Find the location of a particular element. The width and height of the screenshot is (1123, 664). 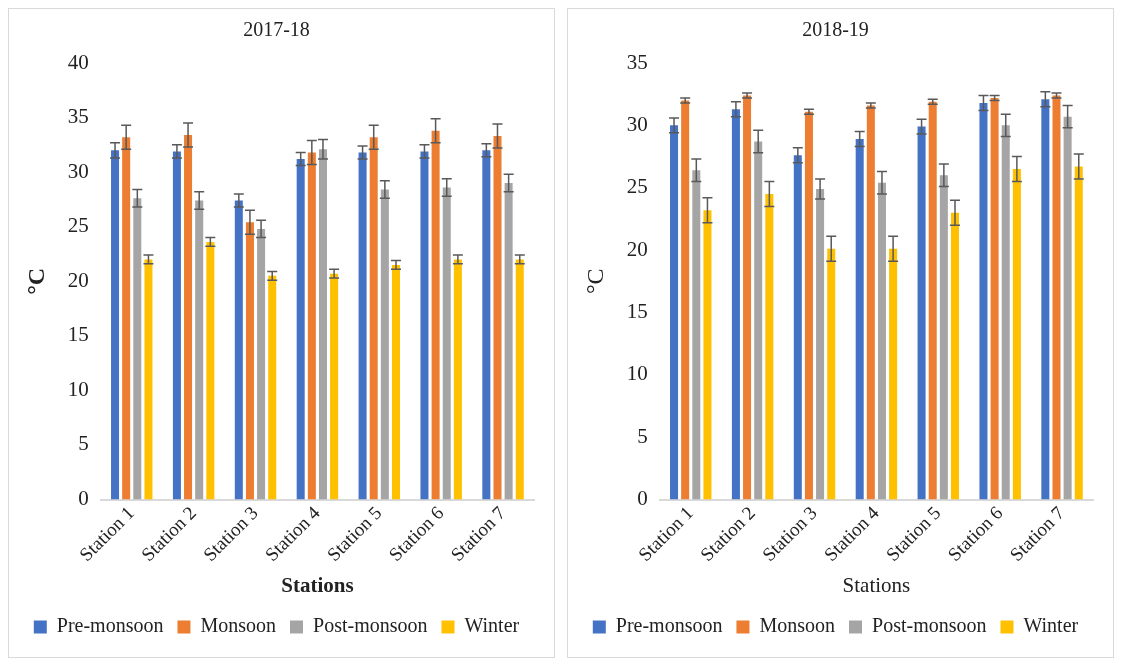

chart-title: 2018-19 is located at coordinates (835, 29).